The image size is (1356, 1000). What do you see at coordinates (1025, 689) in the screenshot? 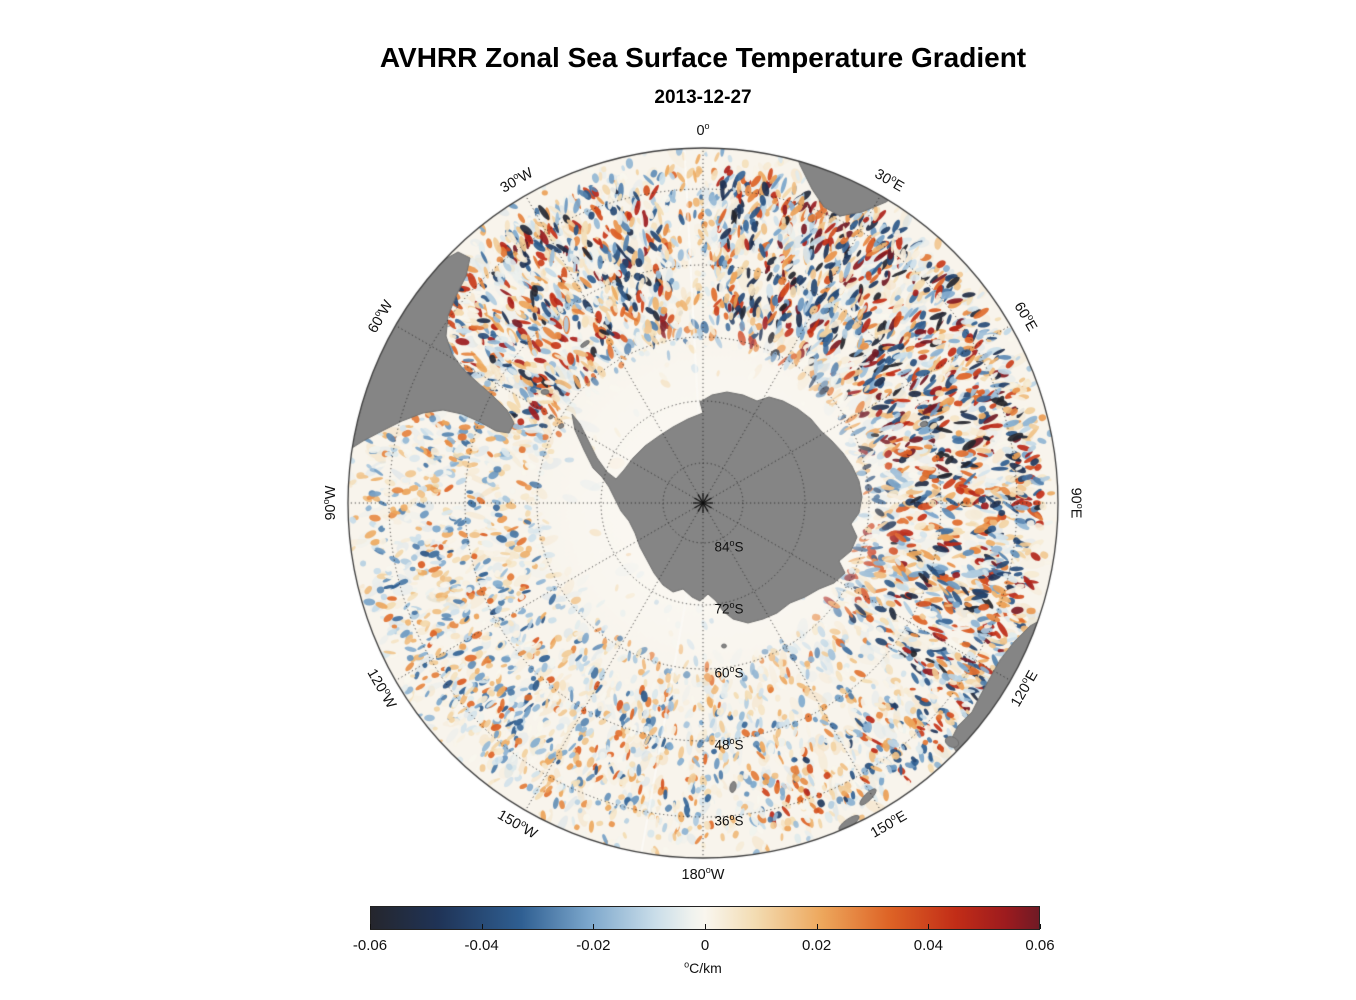
I see `lon-label-120E: 120oE` at bounding box center [1025, 689].